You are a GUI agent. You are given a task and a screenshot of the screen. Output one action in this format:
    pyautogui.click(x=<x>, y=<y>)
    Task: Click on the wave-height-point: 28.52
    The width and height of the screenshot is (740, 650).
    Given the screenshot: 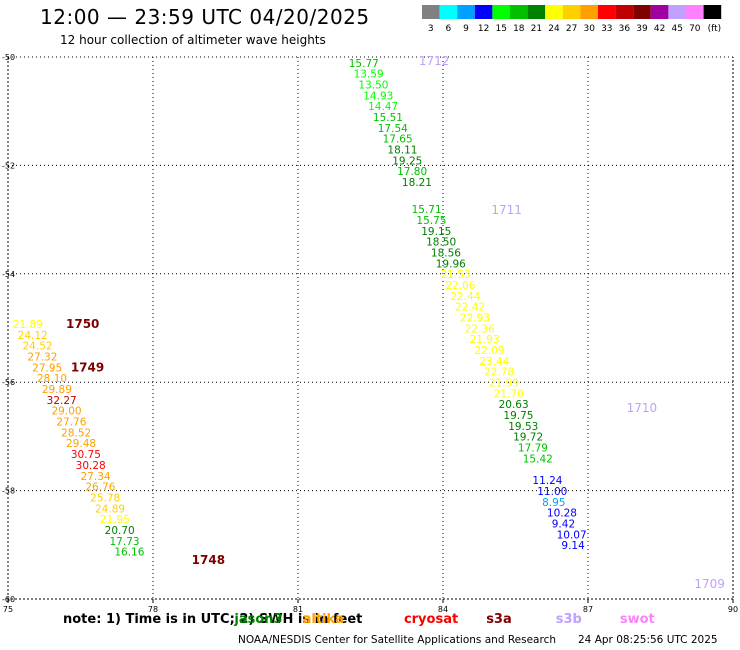 What is the action you would take?
    pyautogui.click(x=76, y=433)
    